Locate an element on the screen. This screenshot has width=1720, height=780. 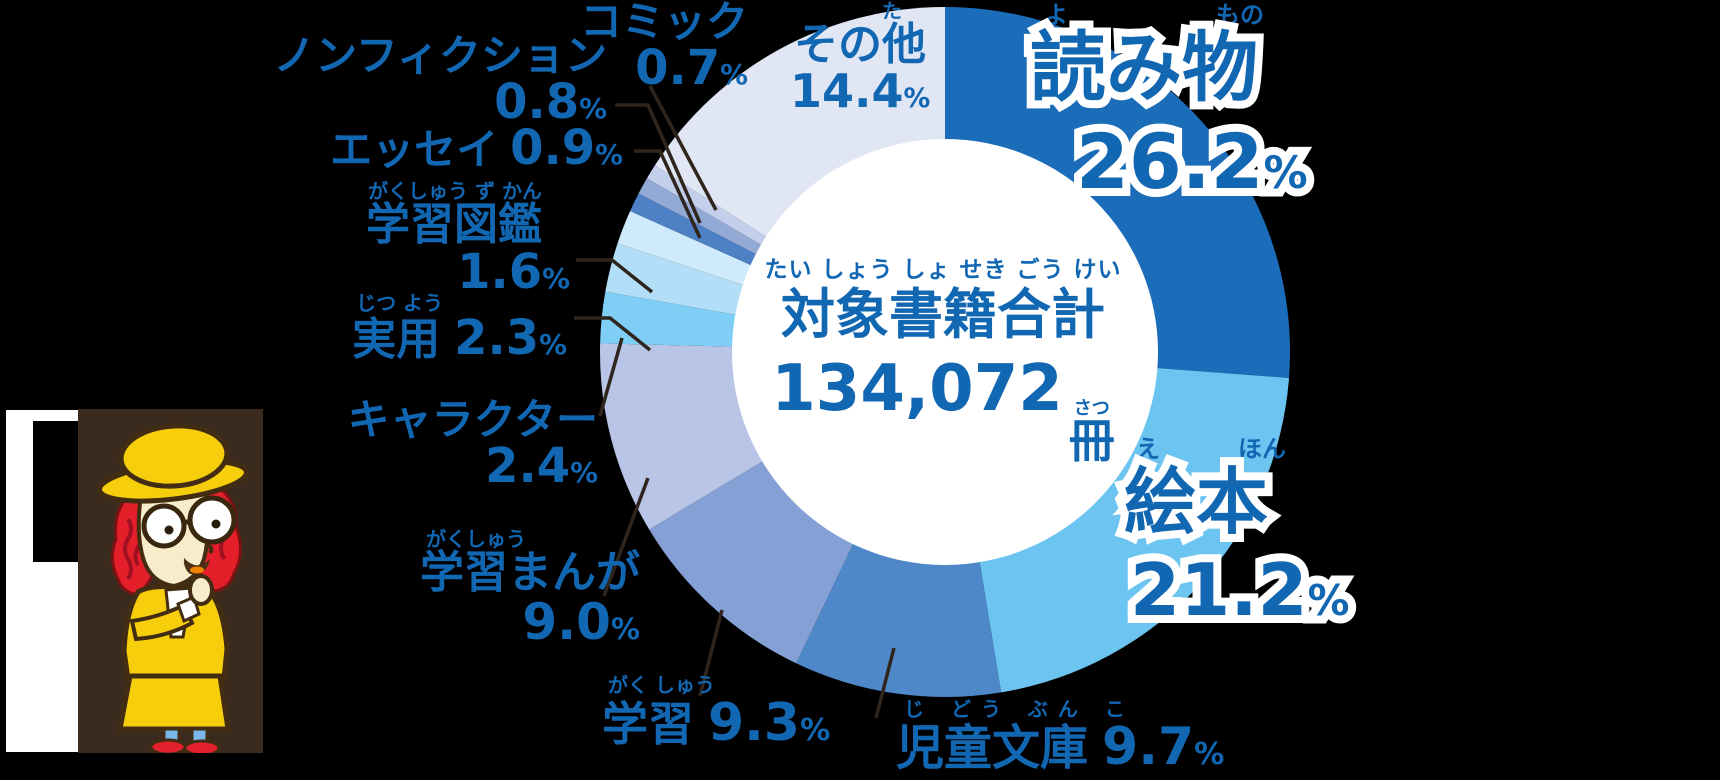
mascot-hand is located at coordinates (201, 590).